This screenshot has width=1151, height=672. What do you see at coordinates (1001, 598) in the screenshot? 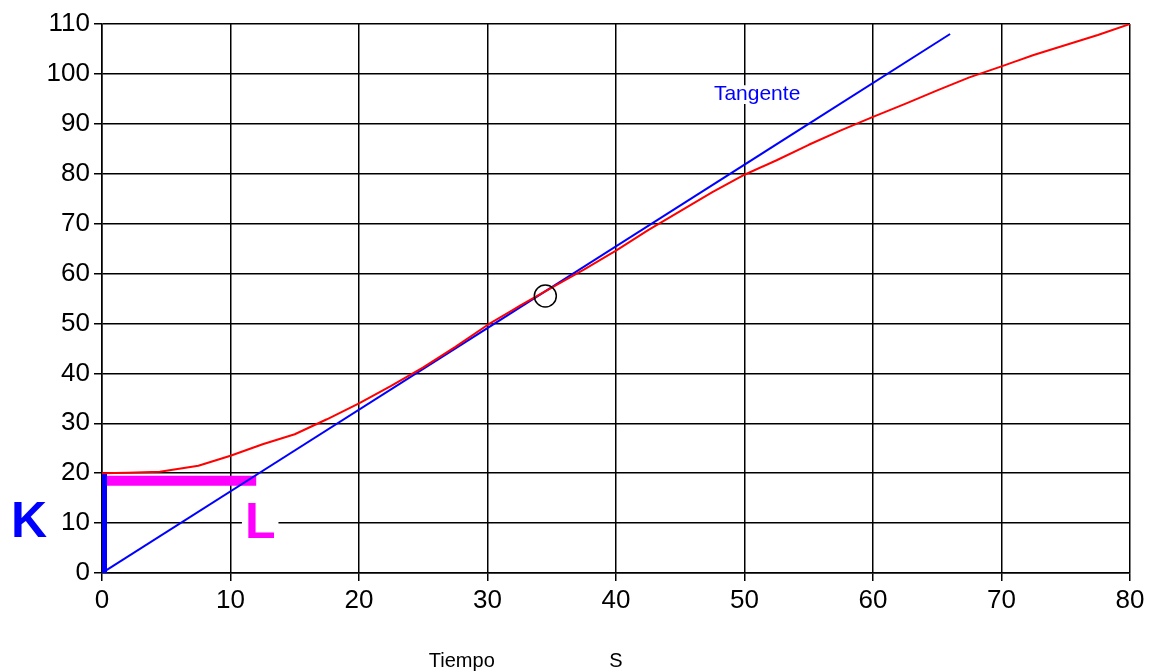
I see `x-tick-label: 70` at bounding box center [1001, 598].